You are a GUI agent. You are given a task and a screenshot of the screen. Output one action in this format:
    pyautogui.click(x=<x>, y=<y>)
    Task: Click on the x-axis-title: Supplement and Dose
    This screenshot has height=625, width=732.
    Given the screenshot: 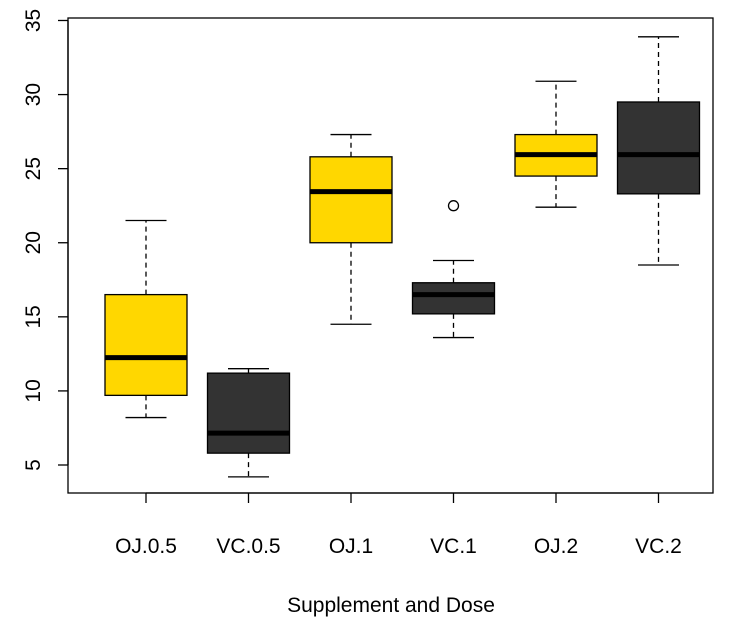 What is the action you would take?
    pyautogui.click(x=391, y=605)
    